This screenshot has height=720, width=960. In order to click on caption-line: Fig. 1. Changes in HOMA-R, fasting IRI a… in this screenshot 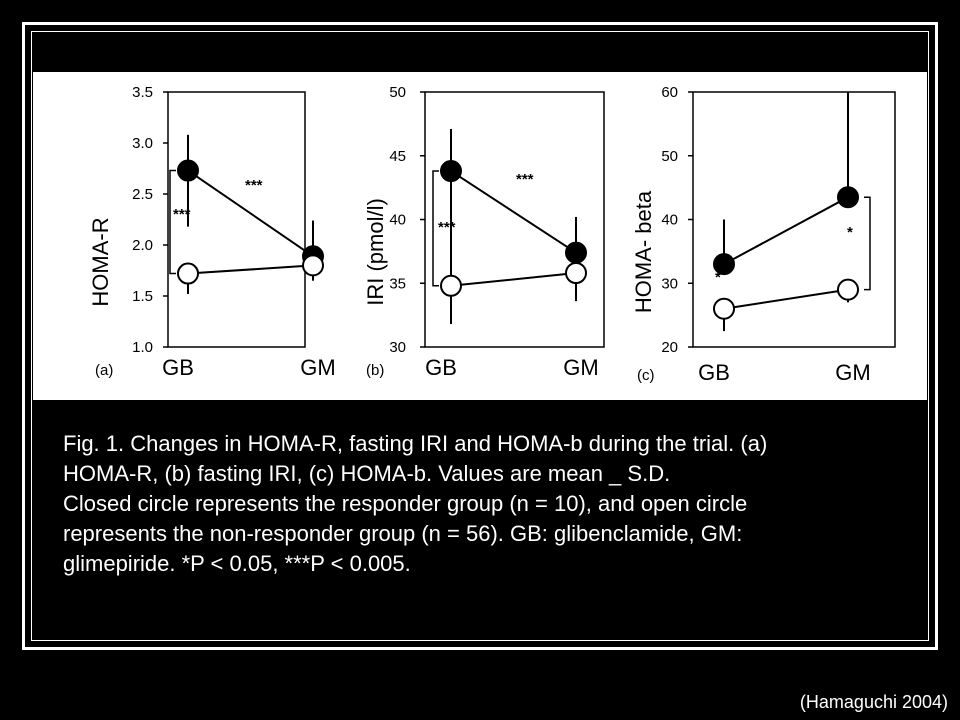, I will do `click(415, 443)`.